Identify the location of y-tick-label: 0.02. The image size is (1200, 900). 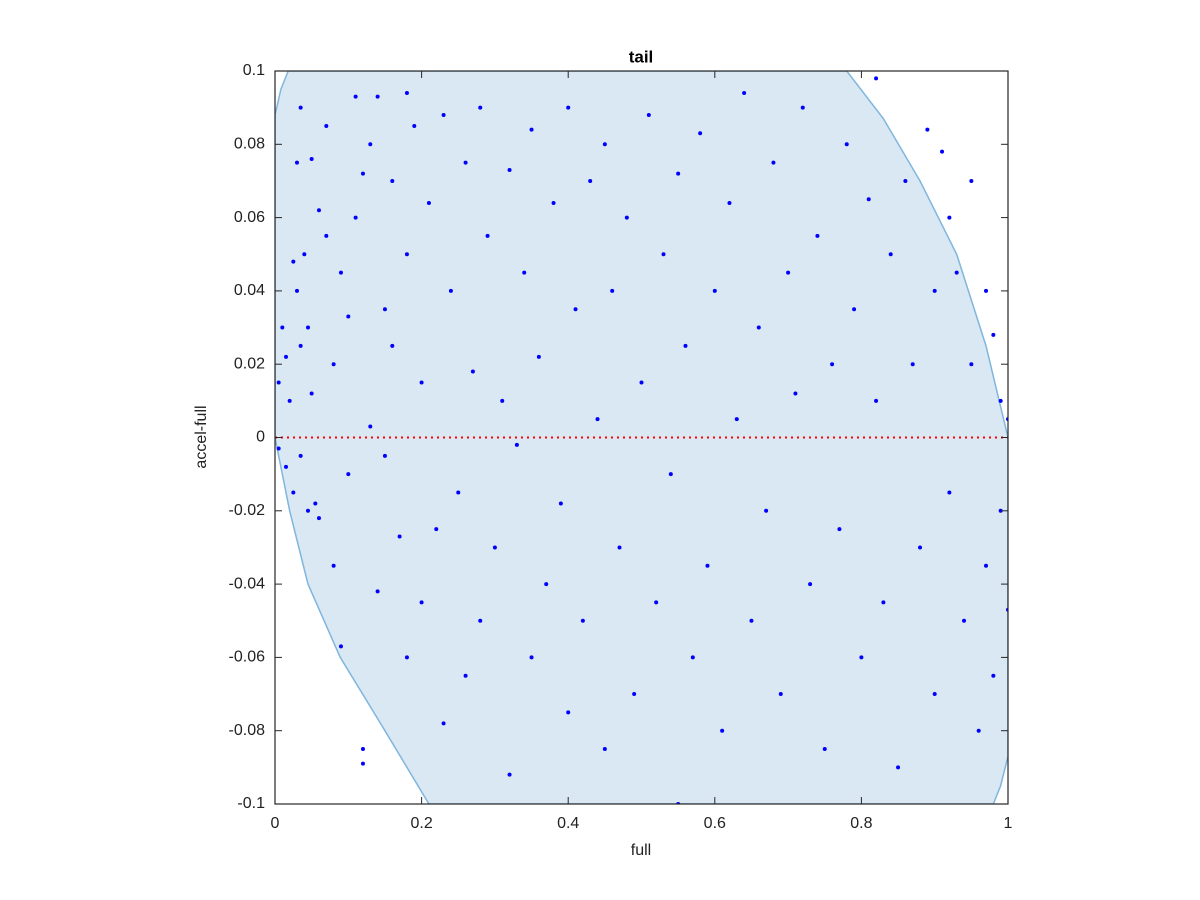
(249, 363).